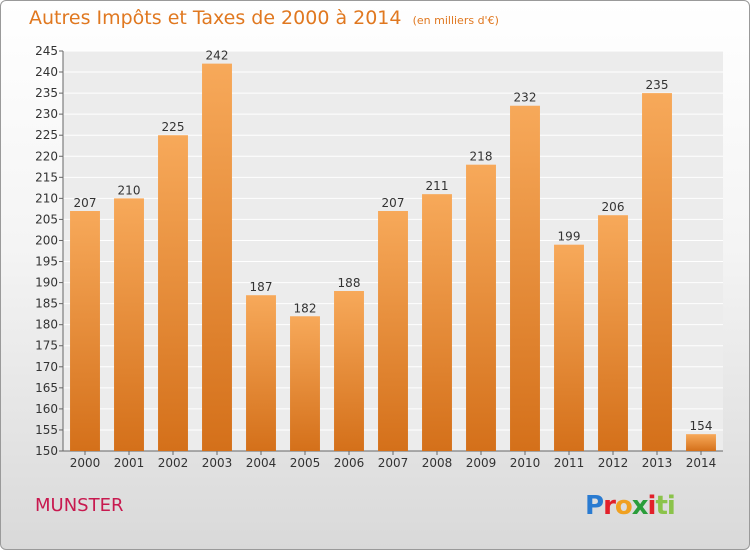  Describe the element at coordinates (46, 177) in the screenshot. I see `y-tick-label: 215` at that location.